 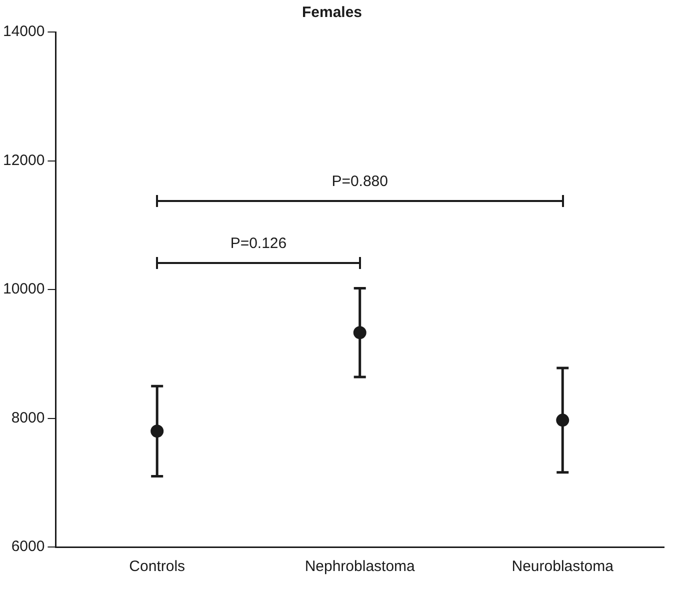 I want to click on chart-title: Females, so click(x=332, y=13).